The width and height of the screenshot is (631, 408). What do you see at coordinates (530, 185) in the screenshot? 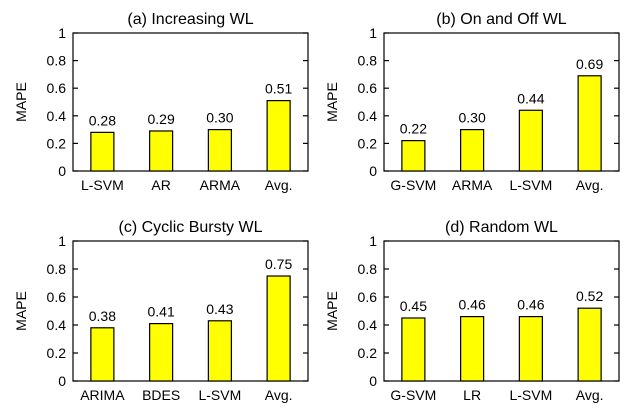
I see `panel-2-xtick-label-3: L-SVM` at bounding box center [530, 185].